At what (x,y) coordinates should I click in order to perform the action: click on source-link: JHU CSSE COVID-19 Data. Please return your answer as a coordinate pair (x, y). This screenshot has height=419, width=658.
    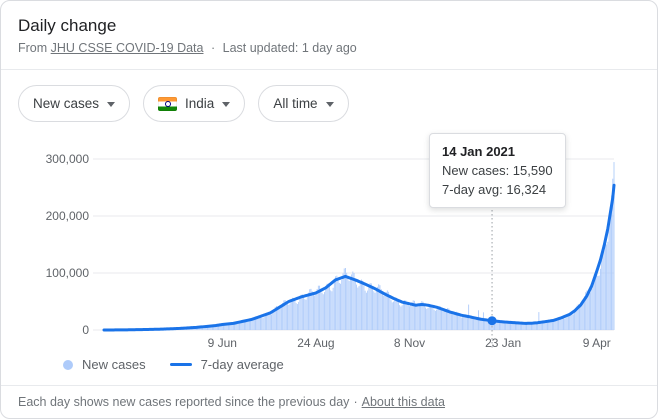
    Looking at the image, I should click on (127, 48).